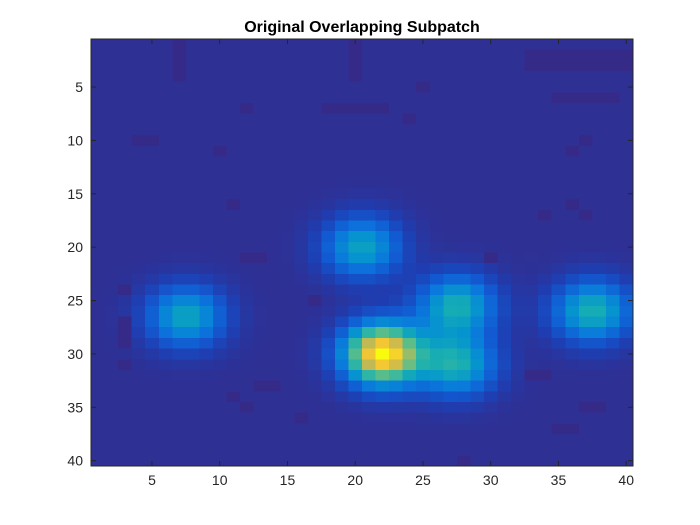 The width and height of the screenshot is (700, 525). Describe the element at coordinates (355, 480) in the screenshot. I see `x-tick-label: 20` at that location.